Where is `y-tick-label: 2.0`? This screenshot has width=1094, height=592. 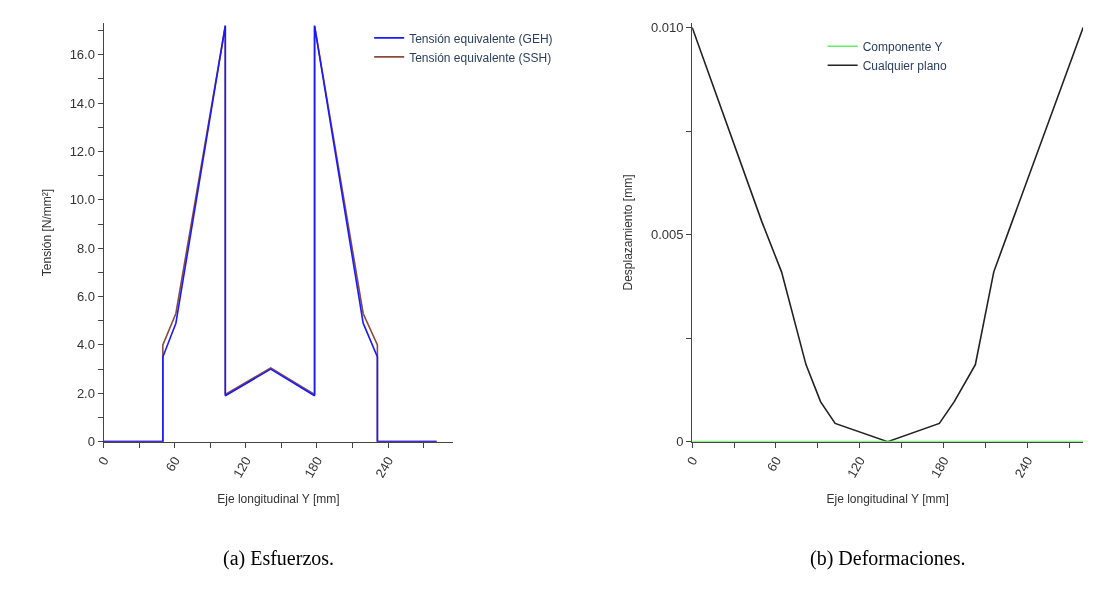 y-tick-label: 2.0 is located at coordinates (85, 393).